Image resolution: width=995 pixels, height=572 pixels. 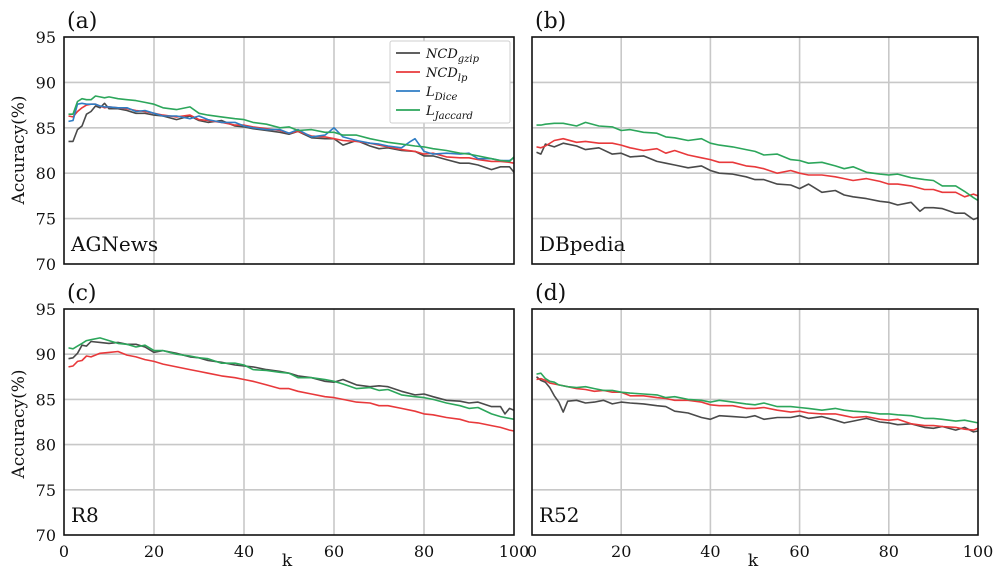 I want to click on legend-entry: LJaccard, so click(x=449, y=113).